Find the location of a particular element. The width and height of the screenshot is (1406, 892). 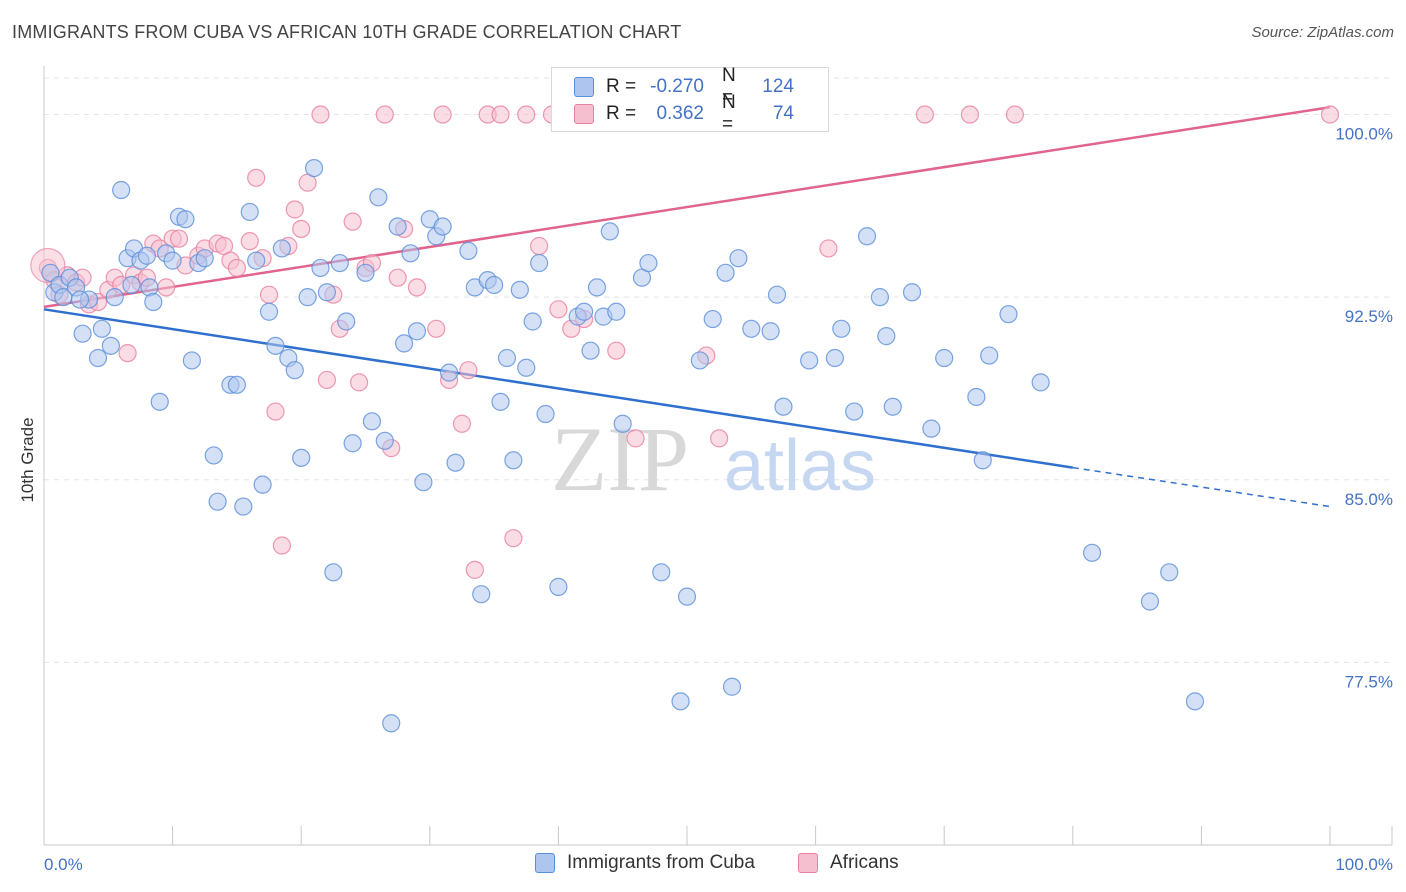

x-tick-label: 0.0% is located at coordinates (63, 864).